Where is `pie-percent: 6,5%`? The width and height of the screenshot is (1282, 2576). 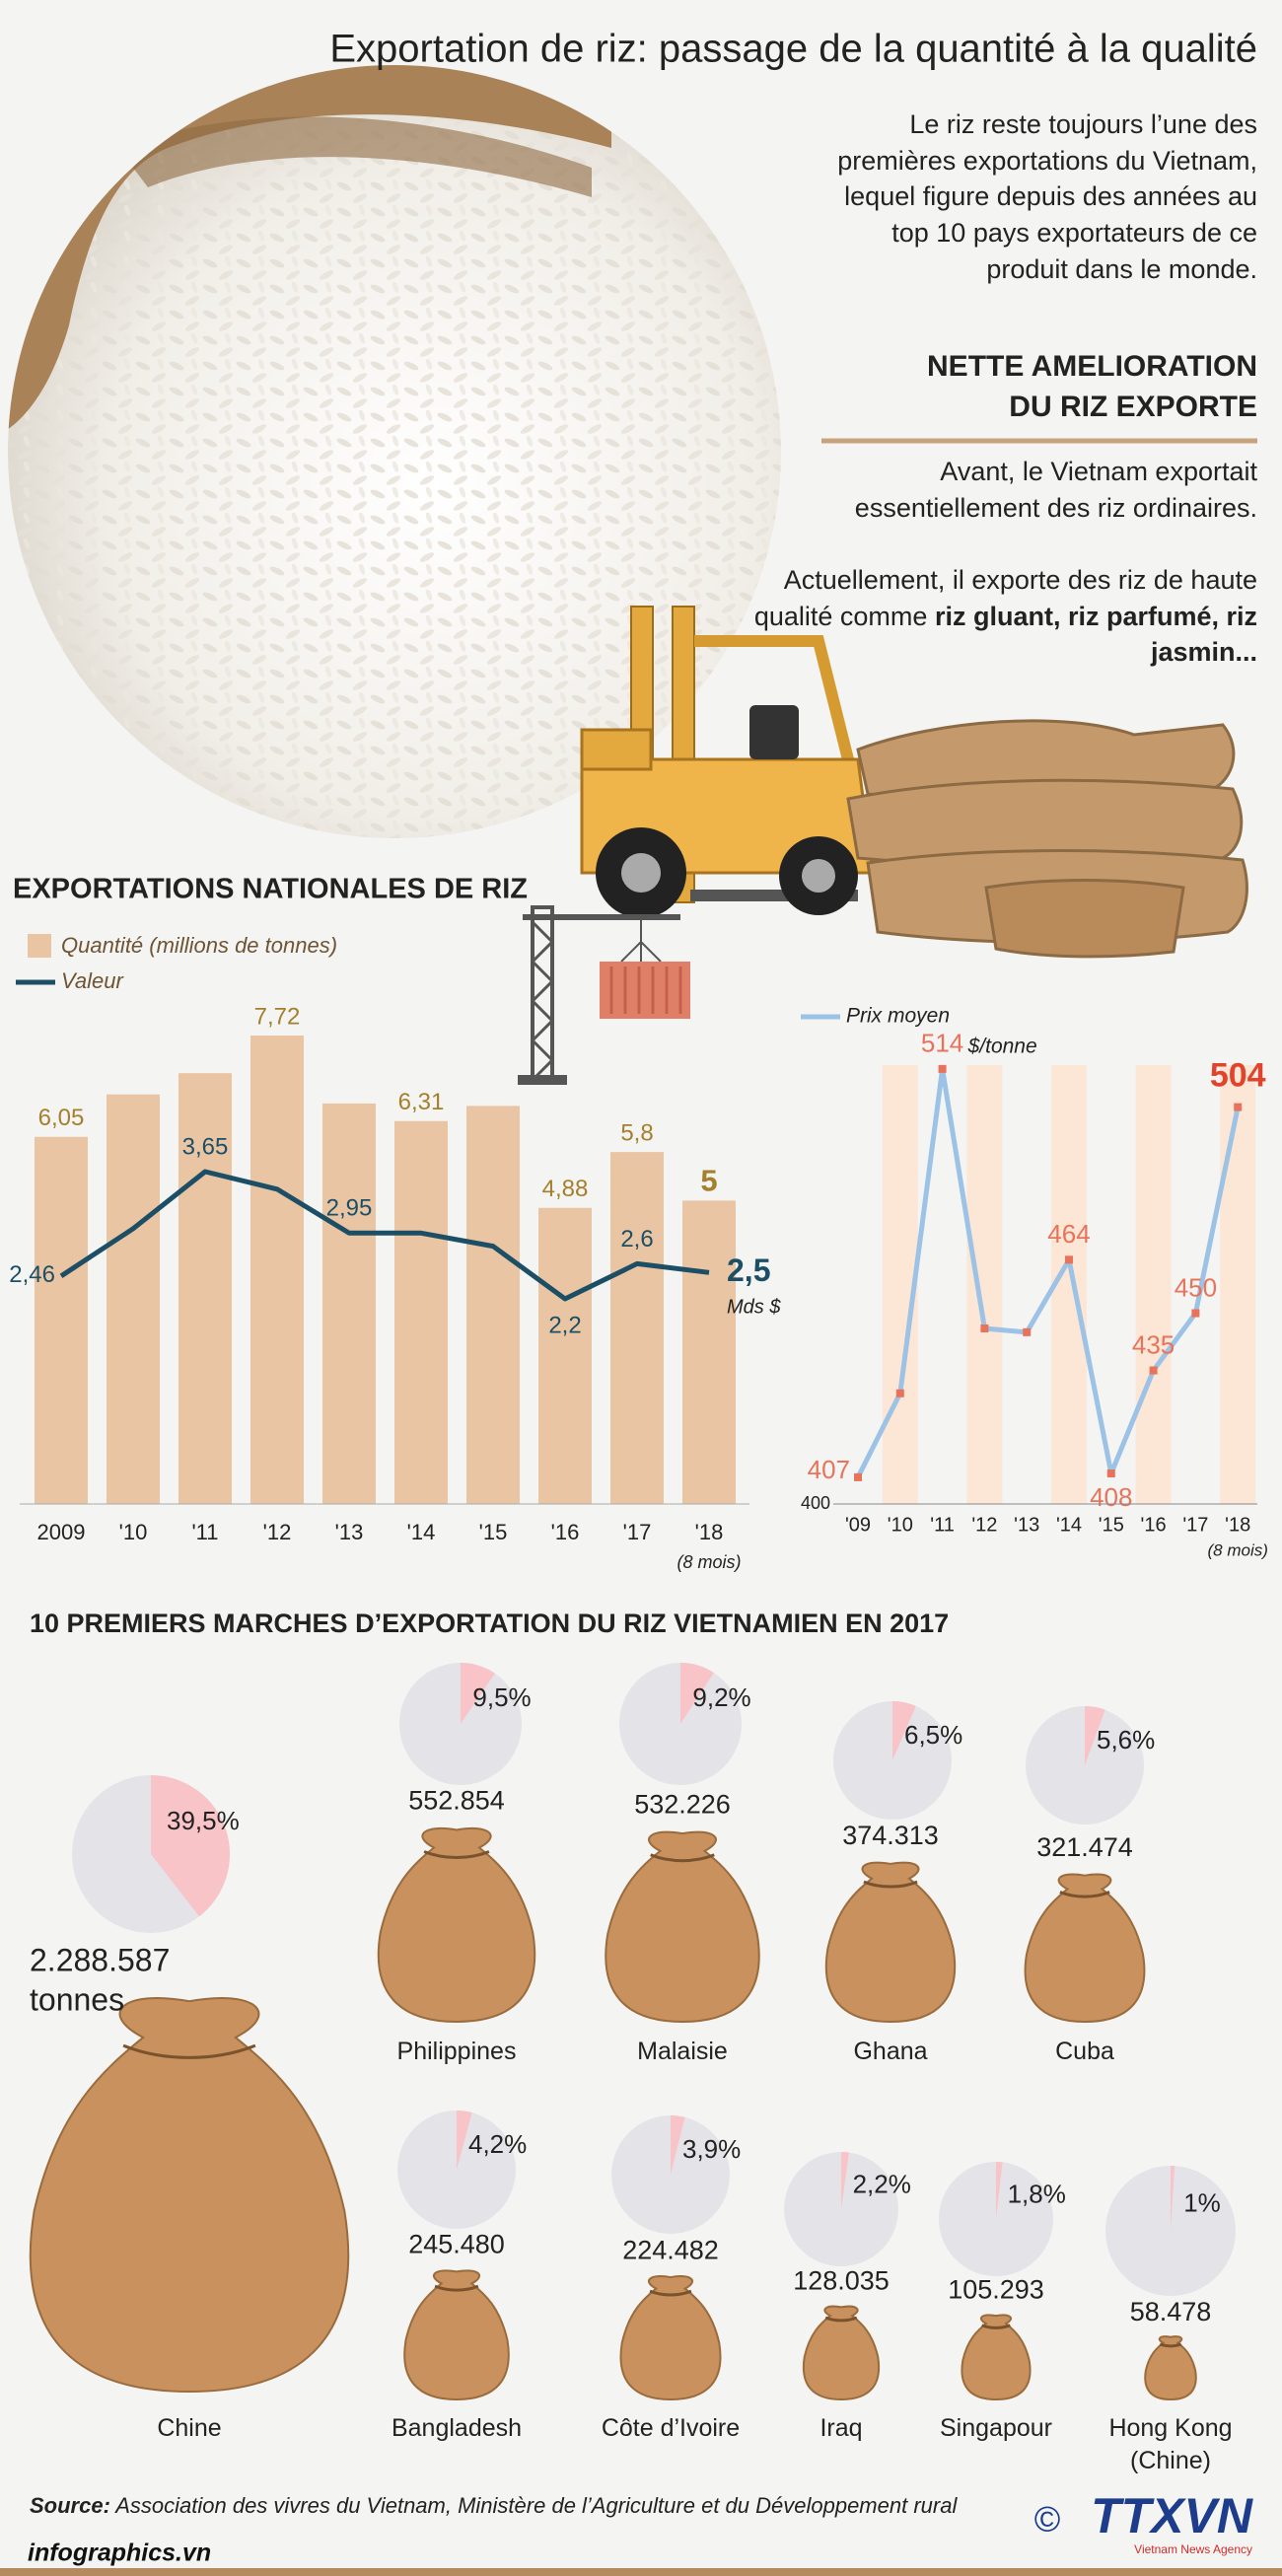 pie-percent: 6,5% is located at coordinates (933, 1735).